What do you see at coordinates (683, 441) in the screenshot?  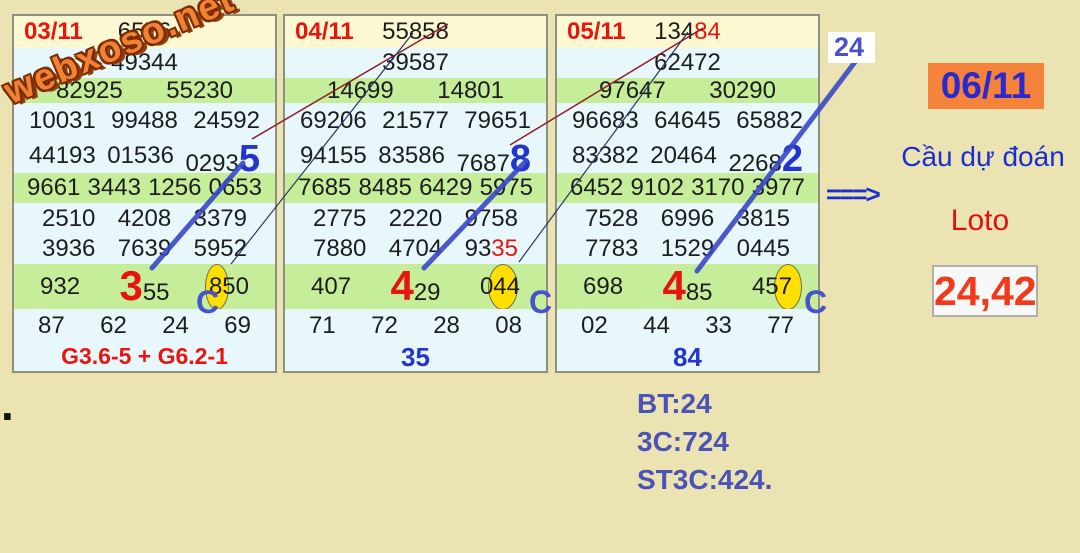 I see `note-3c: 3C:724` at bounding box center [683, 441].